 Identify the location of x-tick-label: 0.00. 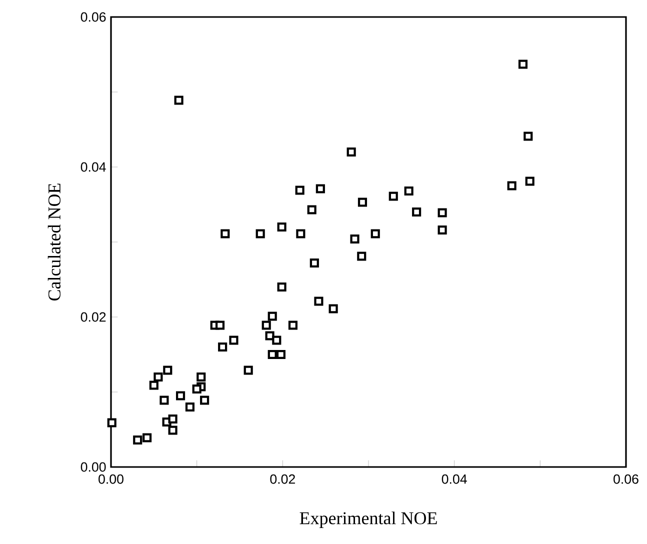
(111, 479).